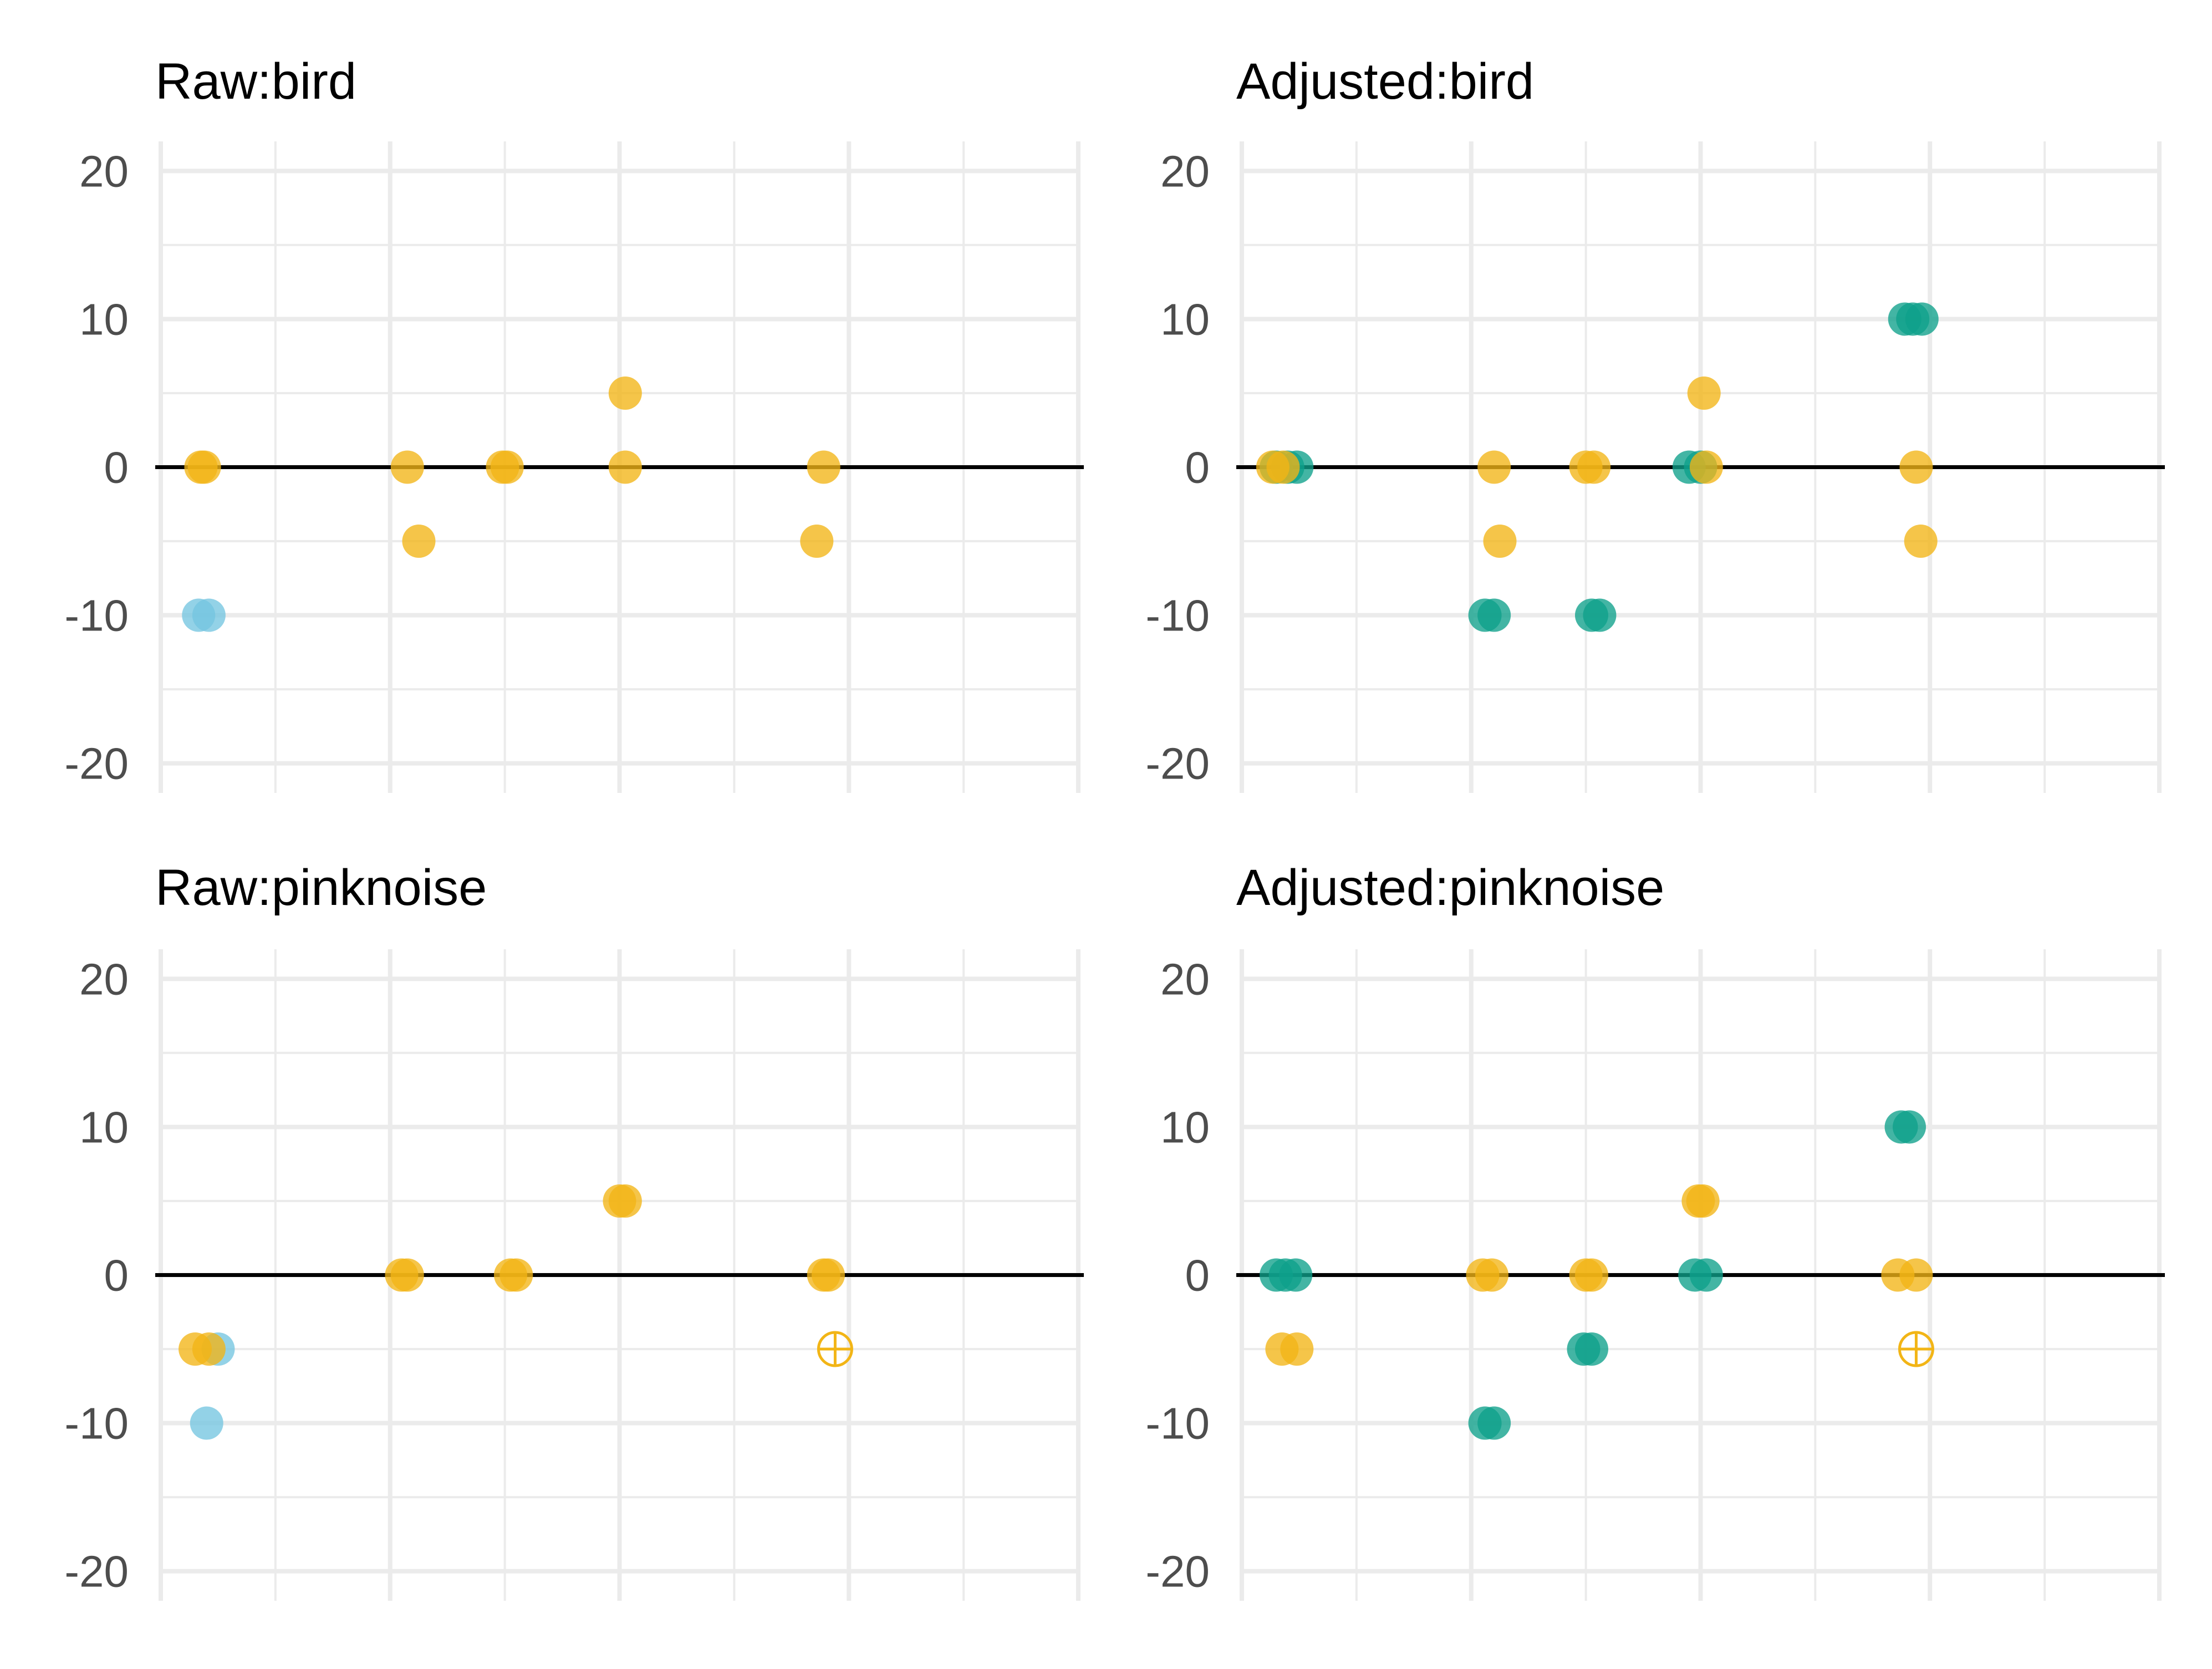  I want to click on panel-title: Adjusted:bird, so click(1385, 81).